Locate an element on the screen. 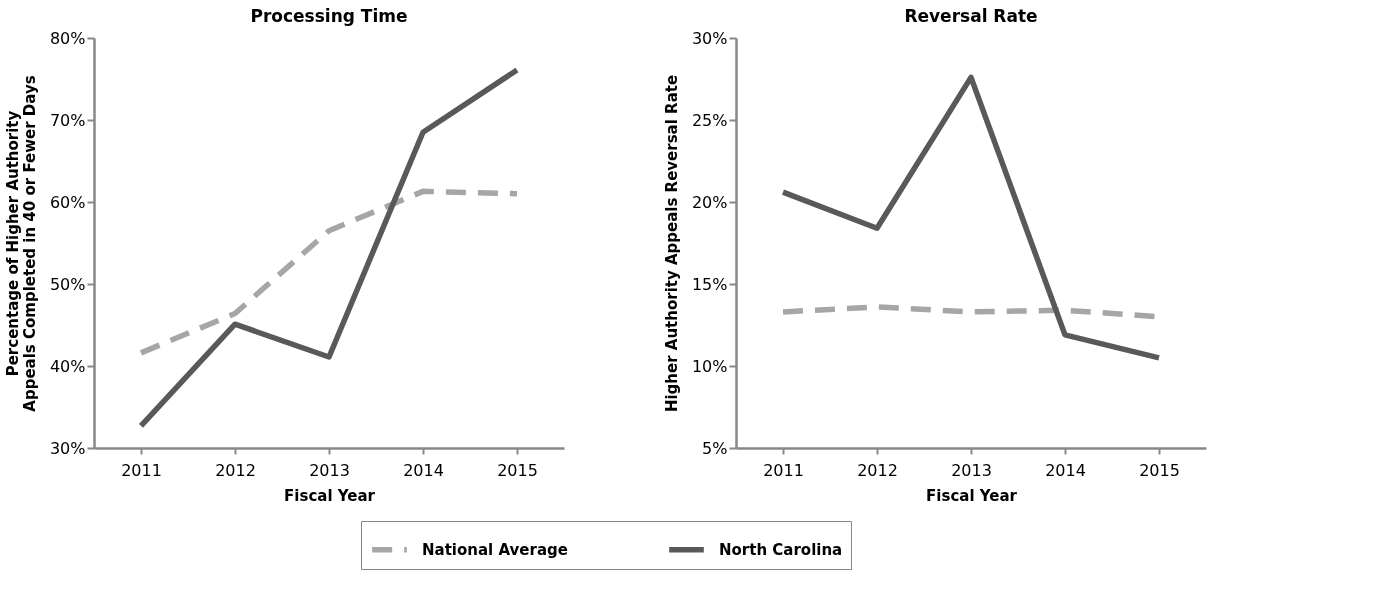 This screenshot has width=1391, height=595. legend-label: National Average is located at coordinates (495, 549).